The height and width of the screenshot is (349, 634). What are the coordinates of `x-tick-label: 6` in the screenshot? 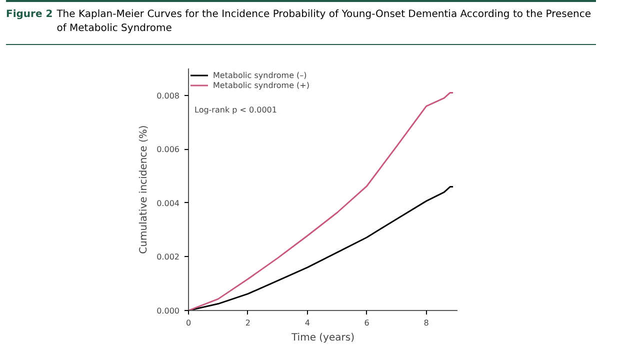 It's located at (367, 323).